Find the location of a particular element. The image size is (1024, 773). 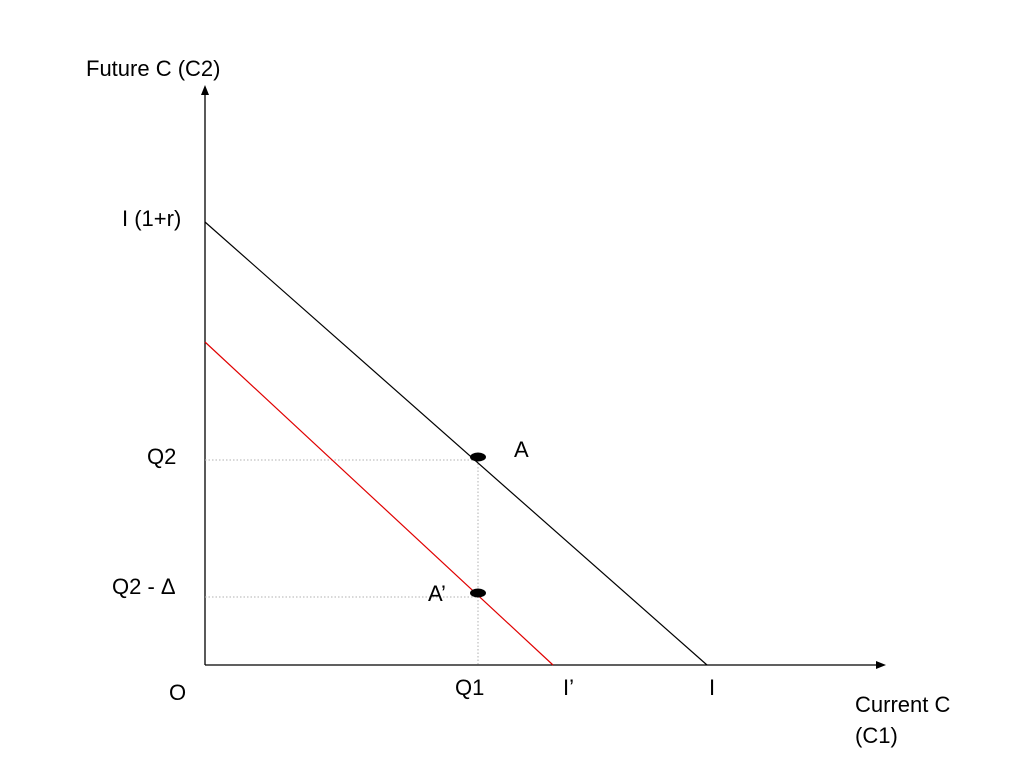

q1-label: Q1 is located at coordinates (469, 687).